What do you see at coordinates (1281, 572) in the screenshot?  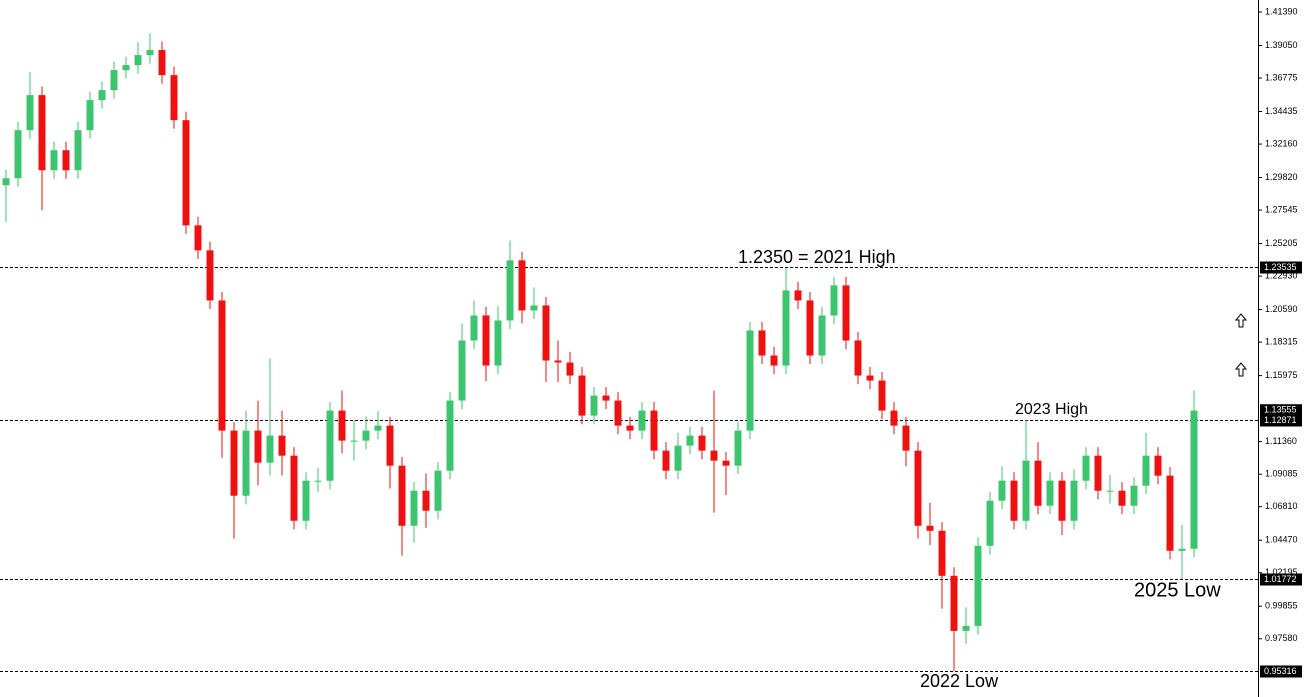 I see `y-tick-label: 1.02195` at bounding box center [1281, 572].